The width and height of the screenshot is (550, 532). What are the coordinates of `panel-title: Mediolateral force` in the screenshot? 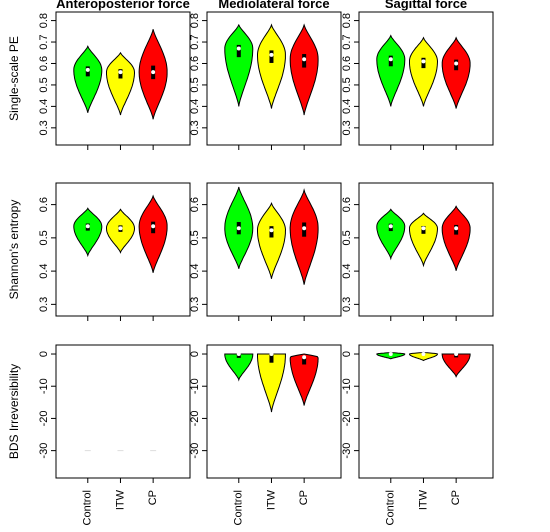 It's located at (273, 5).